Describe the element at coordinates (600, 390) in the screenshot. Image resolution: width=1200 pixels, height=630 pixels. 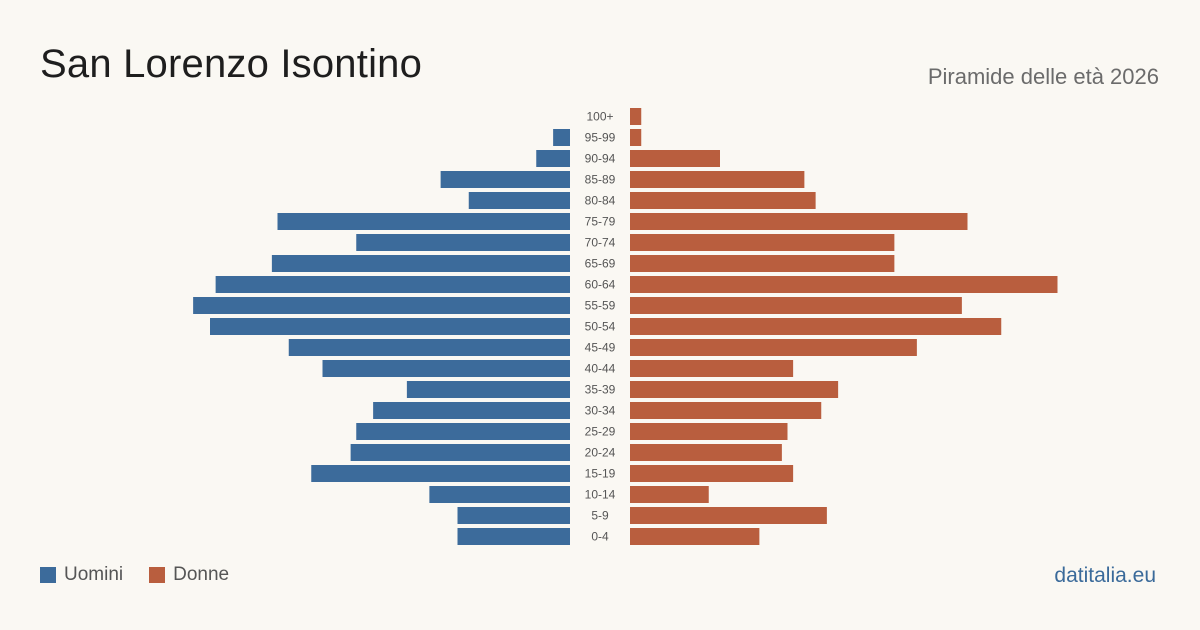
I see `age-label-35-39: 35-39` at that location.